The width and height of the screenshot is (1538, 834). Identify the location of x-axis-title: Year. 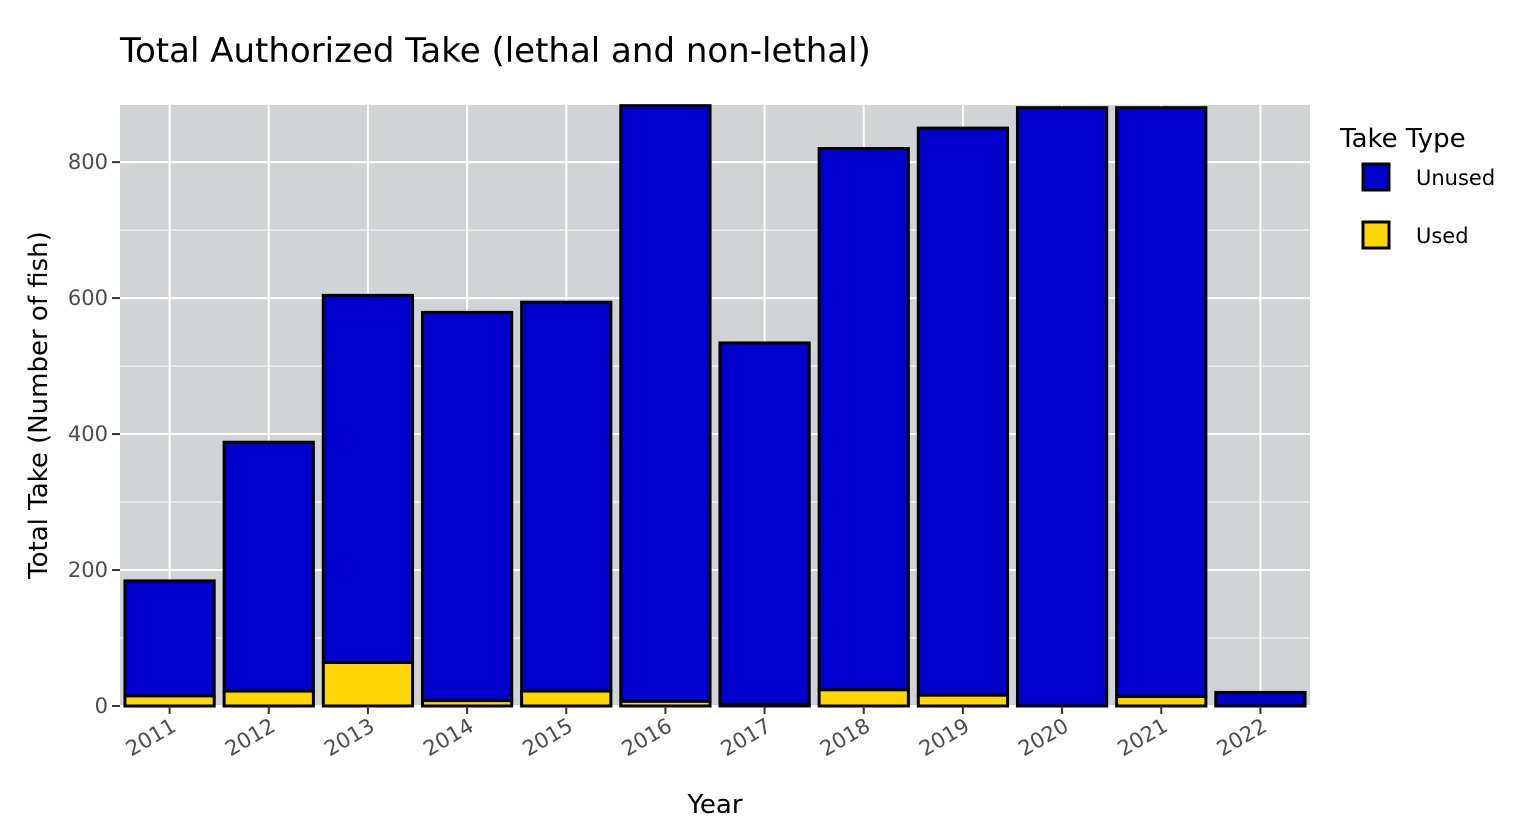
(714, 805).